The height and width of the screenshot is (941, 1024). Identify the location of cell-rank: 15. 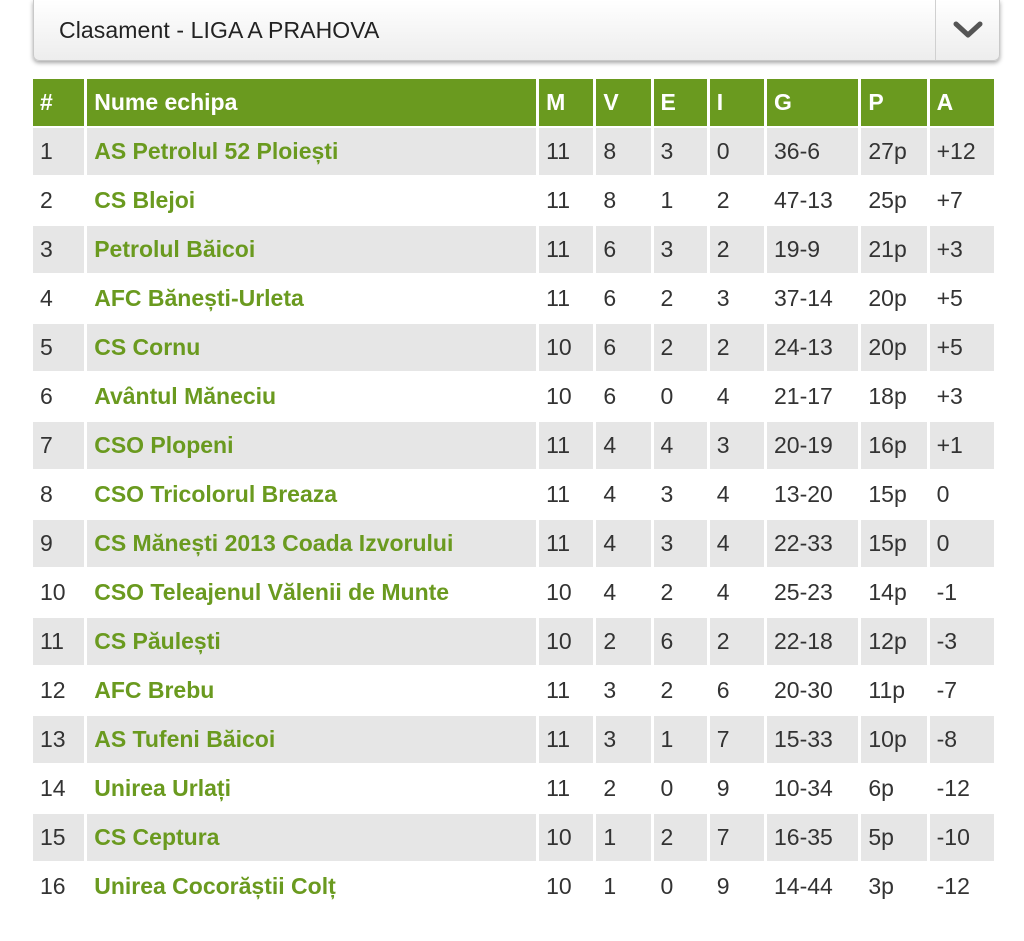
(59, 837).